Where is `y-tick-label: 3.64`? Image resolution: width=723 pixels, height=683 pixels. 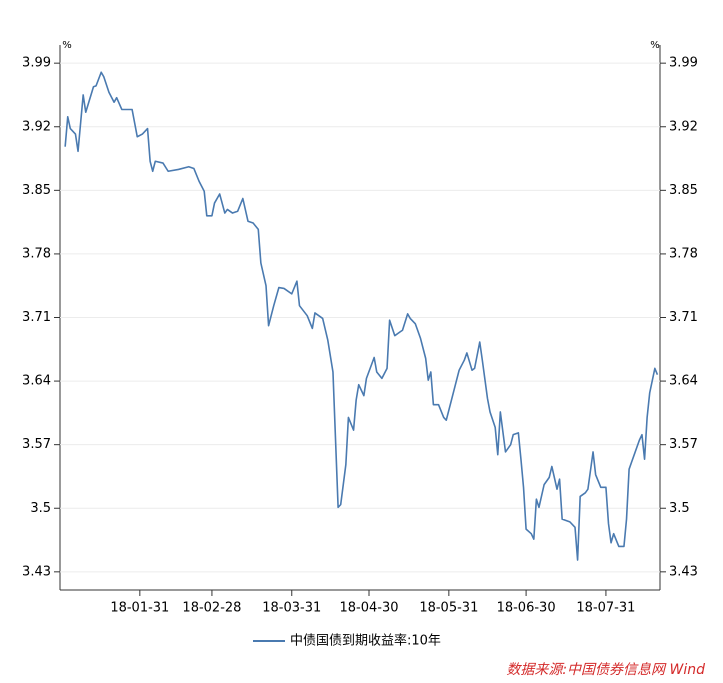 y-tick-label: 3.64 is located at coordinates (36, 381).